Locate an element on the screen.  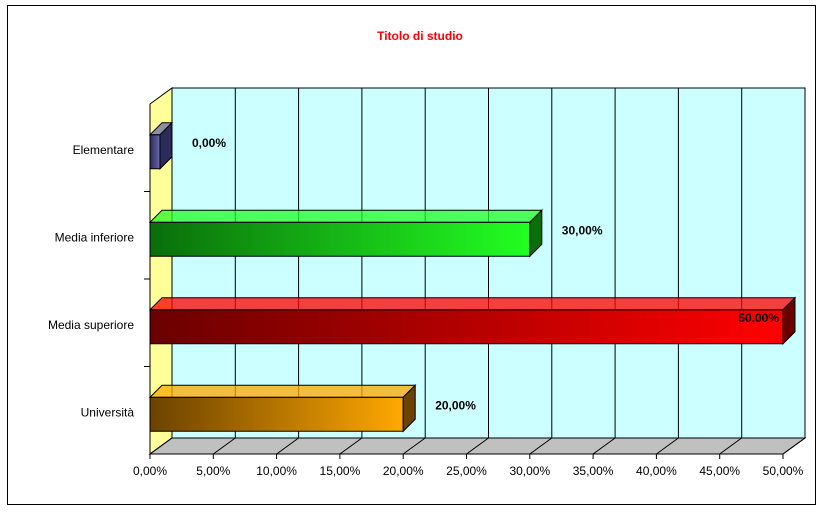
x-tick-label: 25,00% is located at coordinates (466, 471).